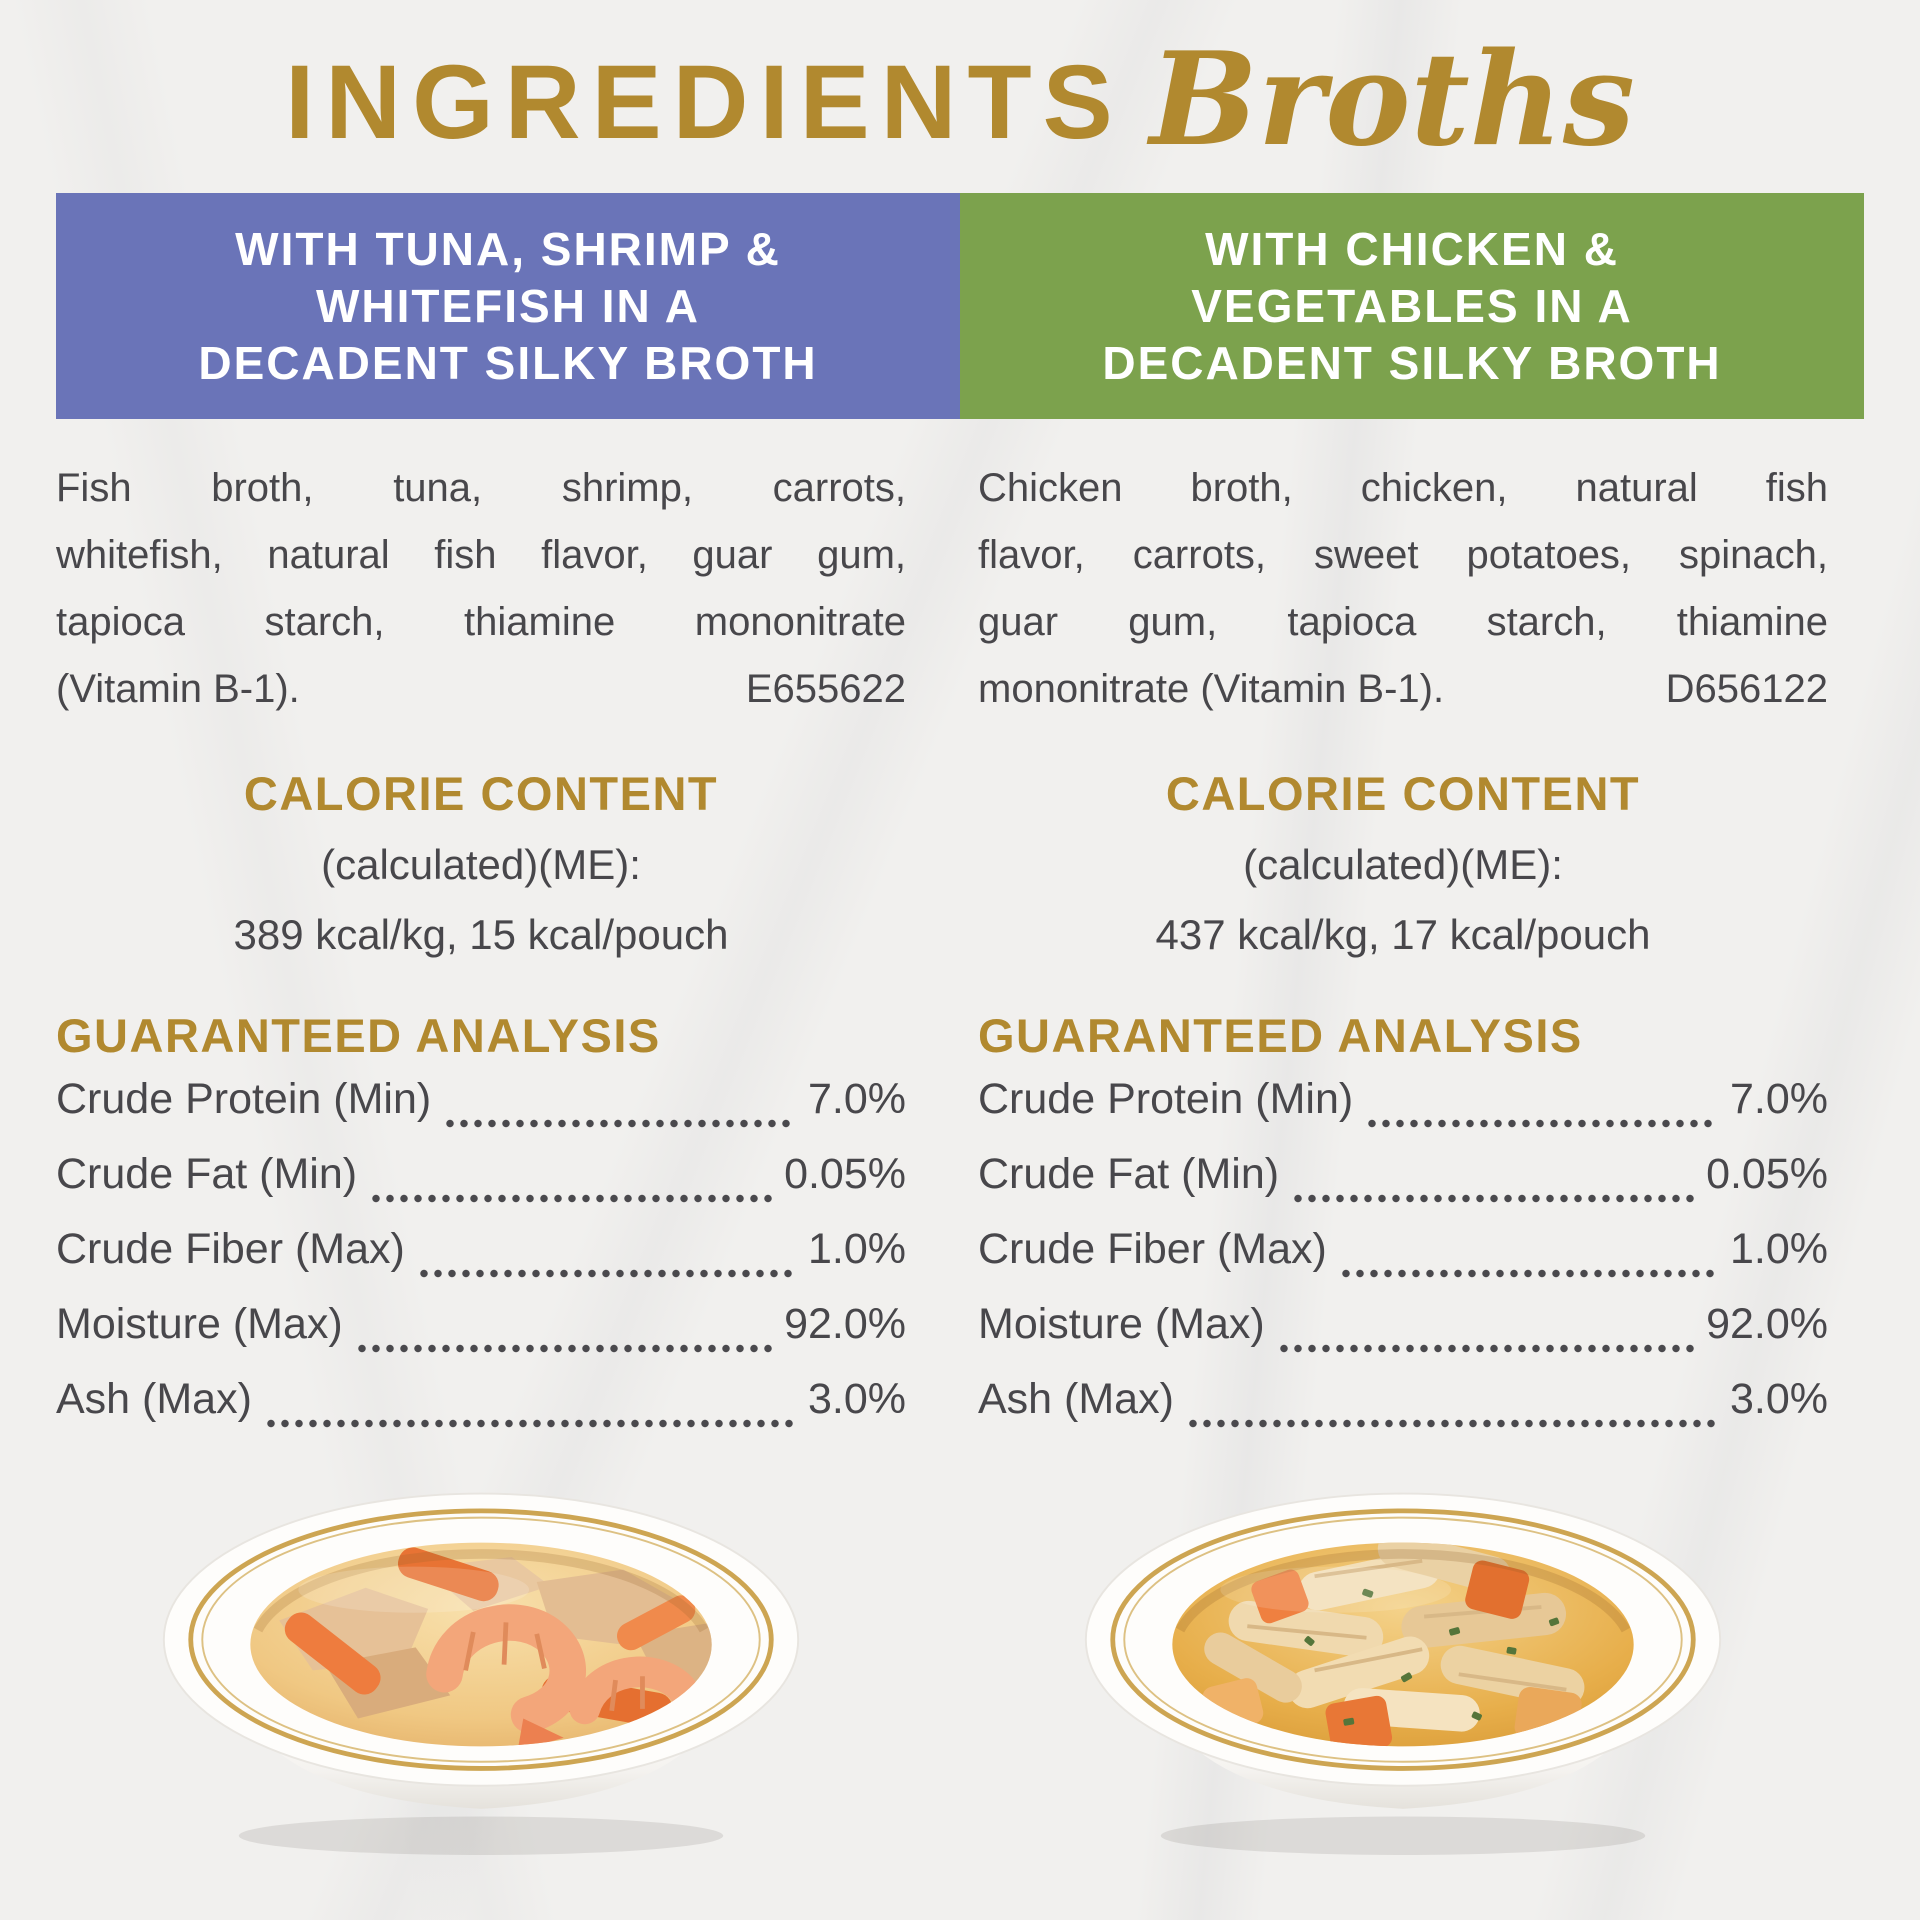  Describe the element at coordinates (481, 488) in the screenshot. I see `ingredients-line: Fish broth, tuna, shrimp, carrots,` at that location.